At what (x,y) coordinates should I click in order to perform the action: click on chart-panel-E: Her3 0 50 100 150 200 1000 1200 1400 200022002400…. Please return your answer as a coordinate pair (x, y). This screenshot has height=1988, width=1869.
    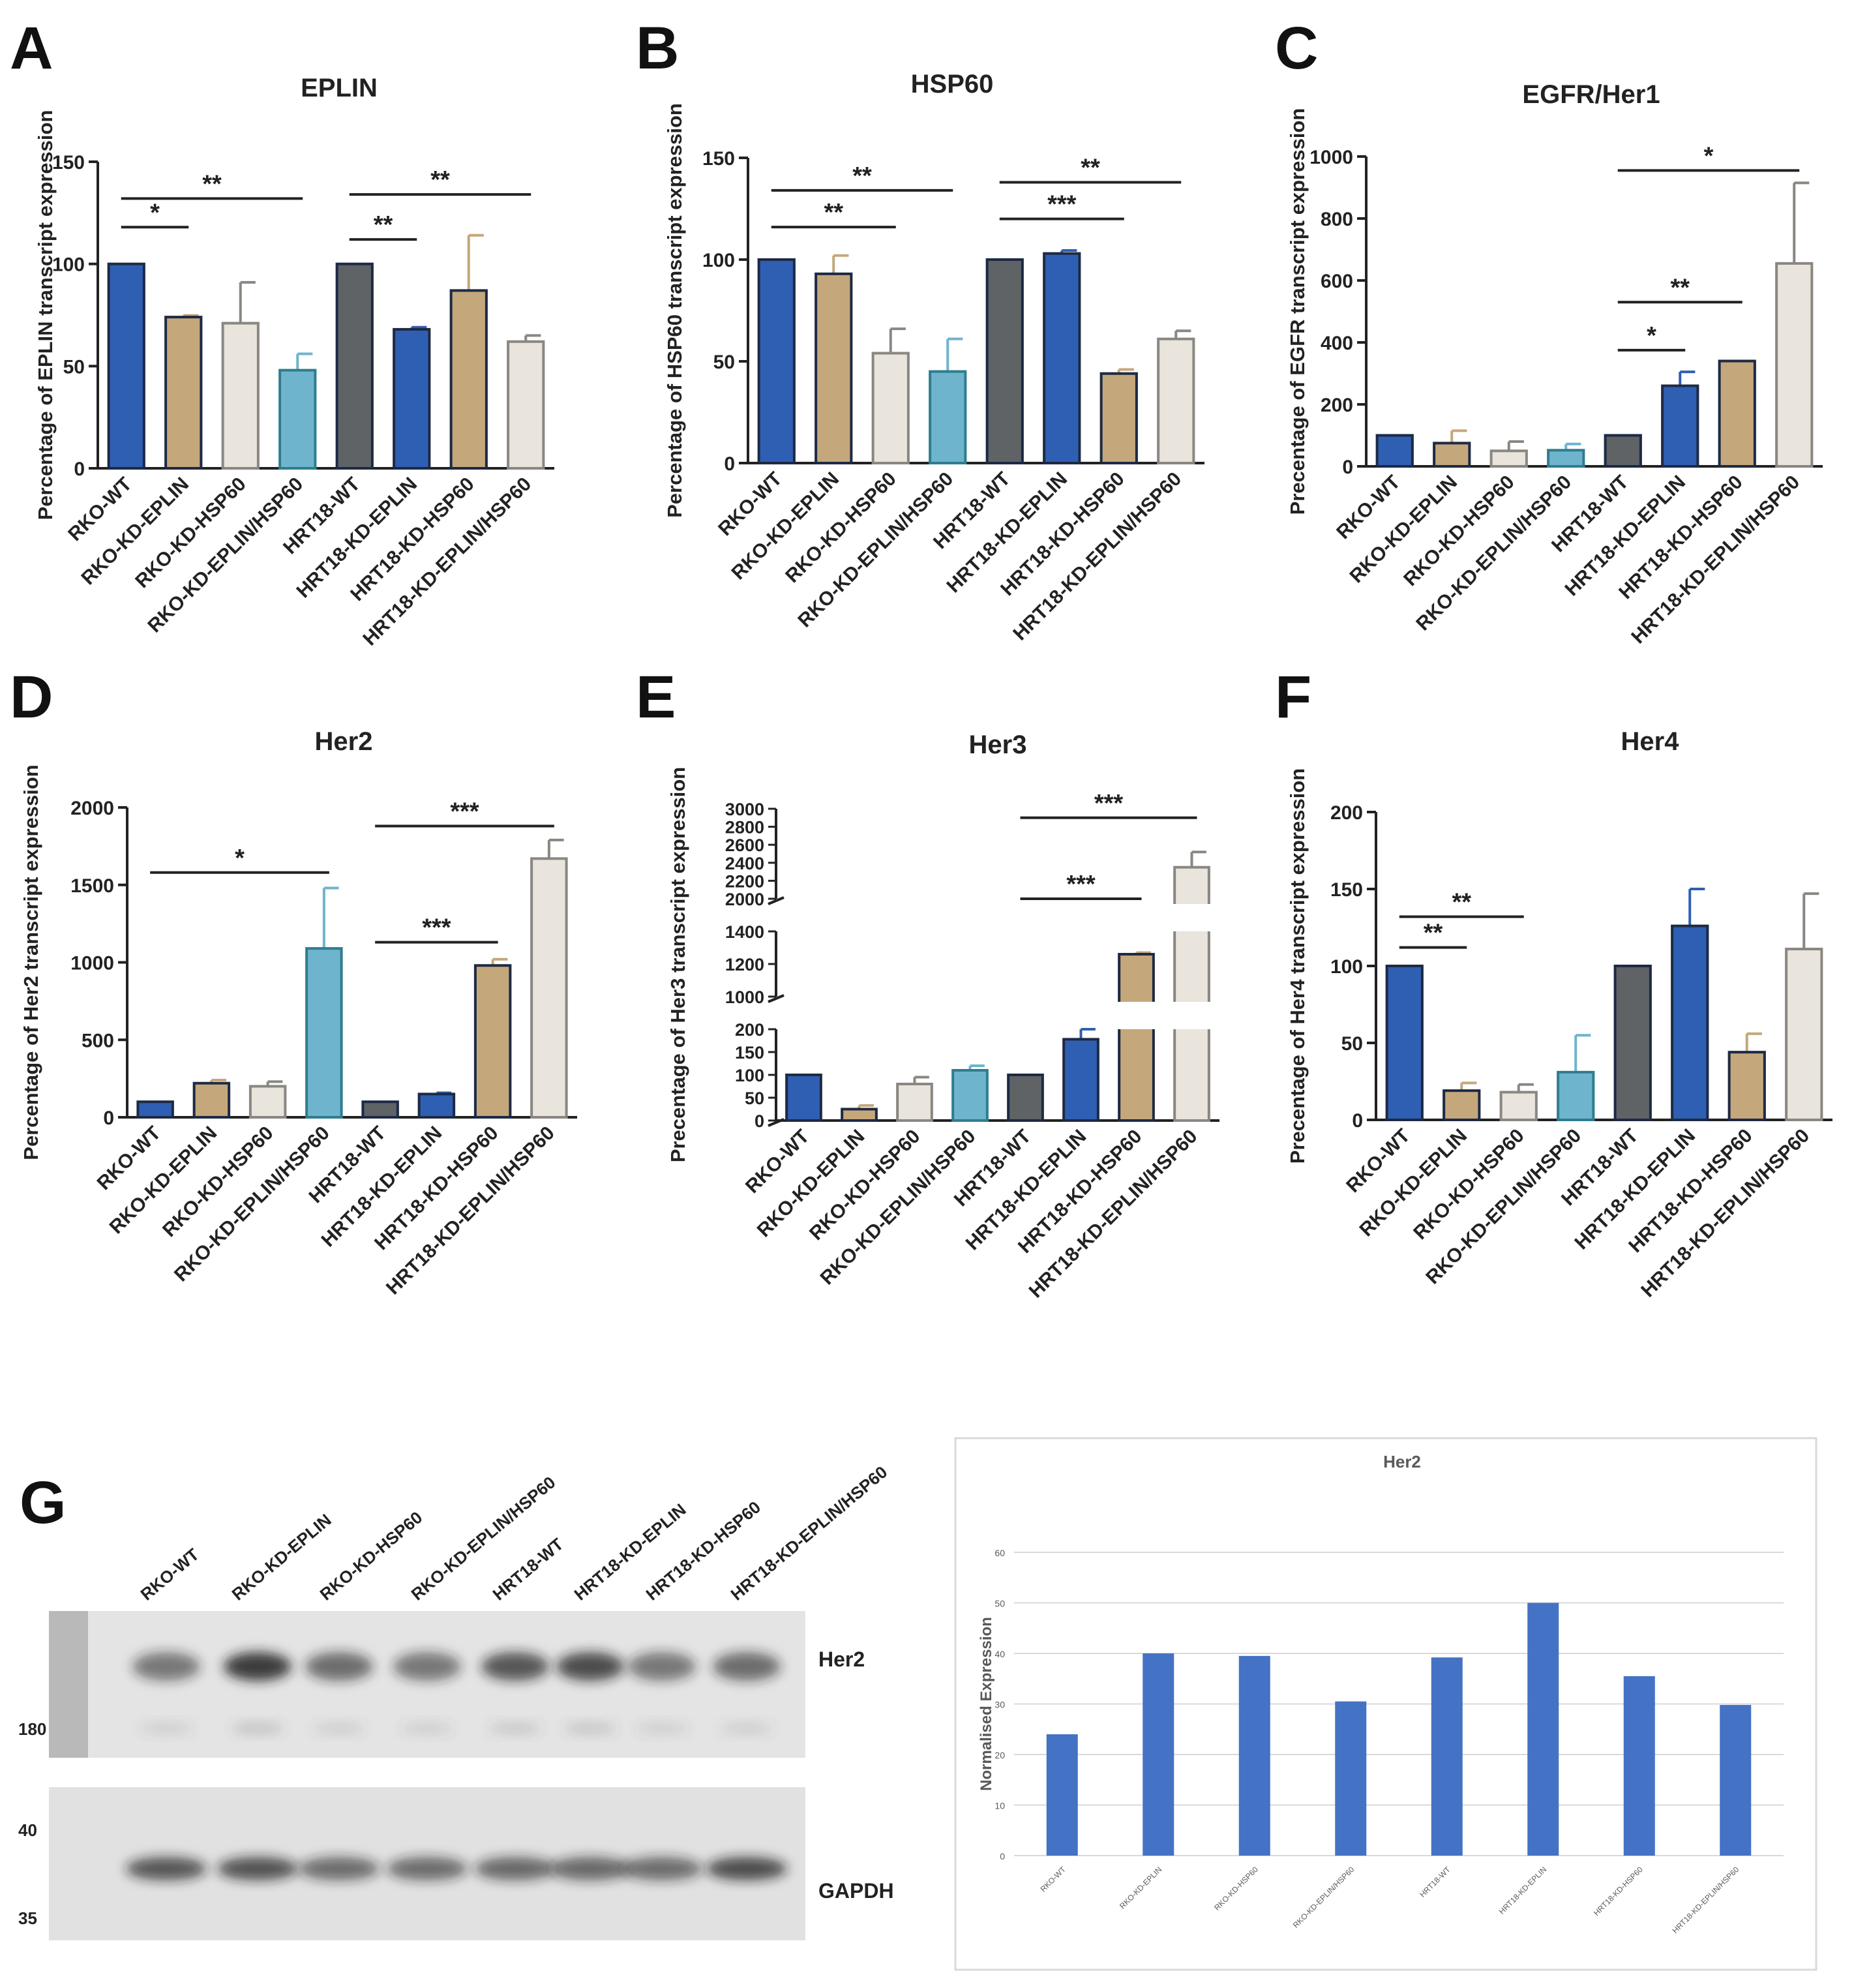
    Looking at the image, I should click on (942, 1016).